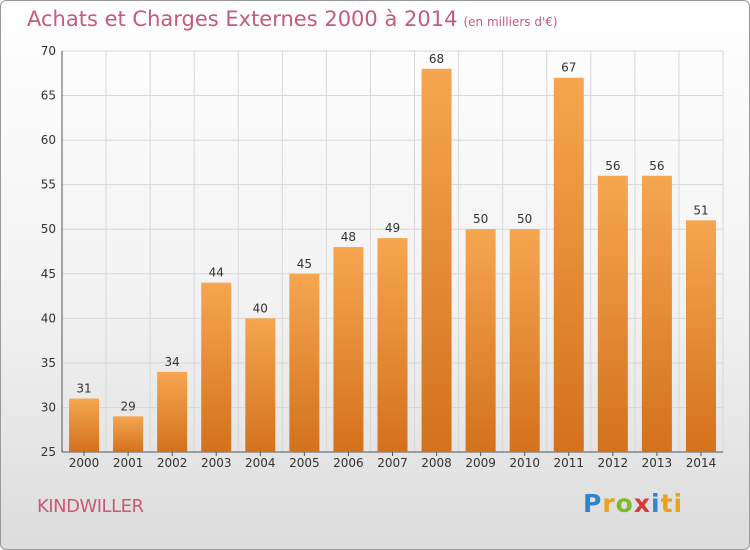  What do you see at coordinates (304, 264) in the screenshot?
I see `bar-value-label: 45` at bounding box center [304, 264].